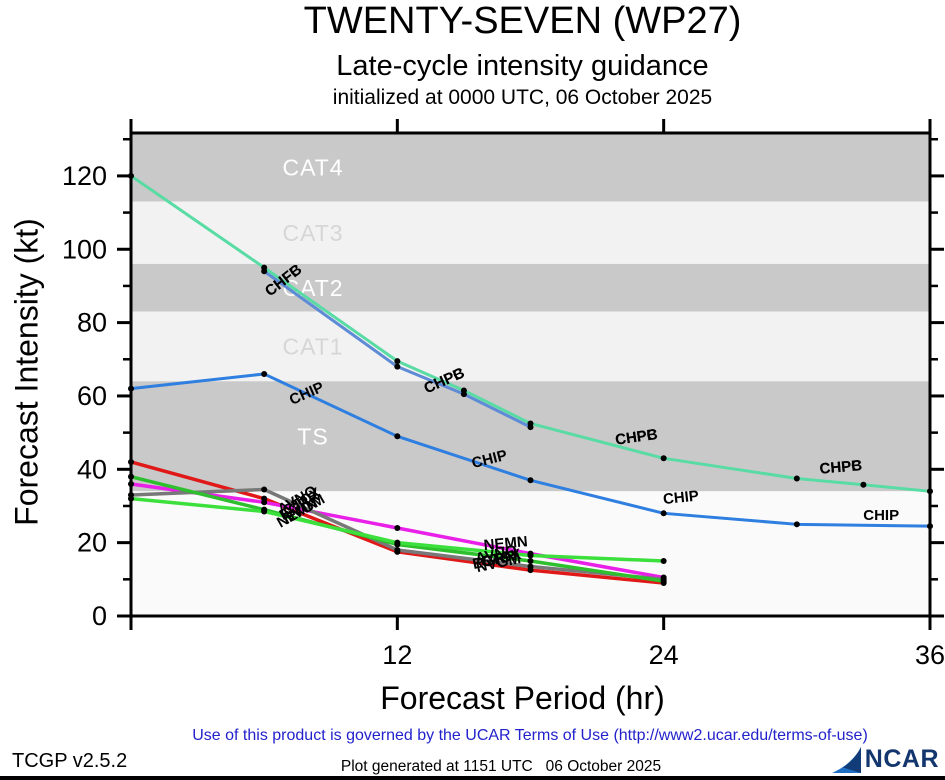 This screenshot has height=780, width=945. What do you see at coordinates (99, 616) in the screenshot?
I see `y-tick-label: 0` at bounding box center [99, 616].